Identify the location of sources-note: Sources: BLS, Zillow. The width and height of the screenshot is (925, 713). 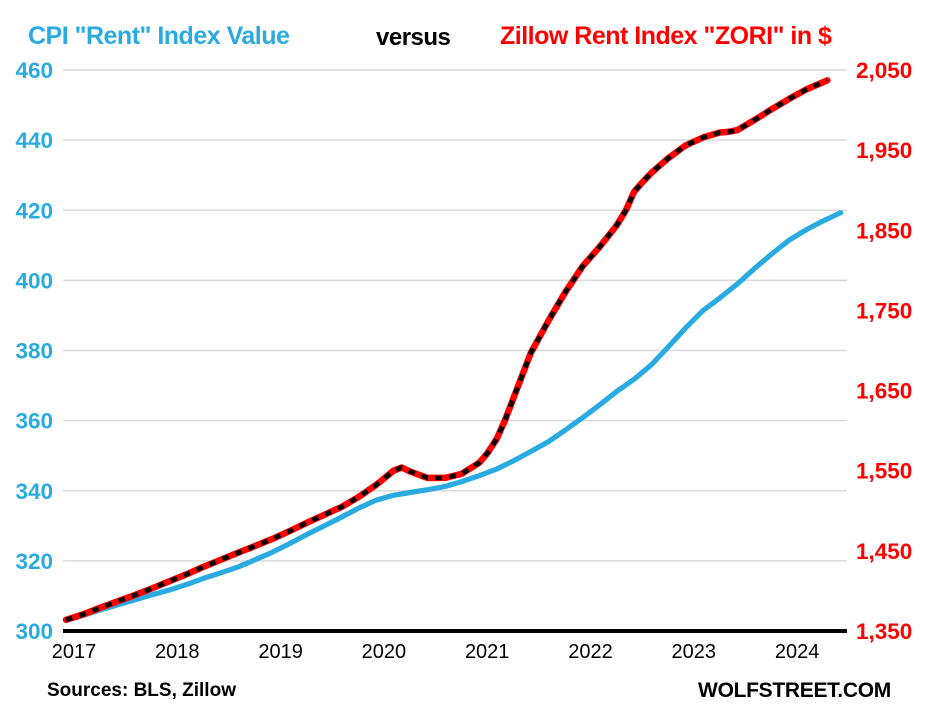
(141, 690).